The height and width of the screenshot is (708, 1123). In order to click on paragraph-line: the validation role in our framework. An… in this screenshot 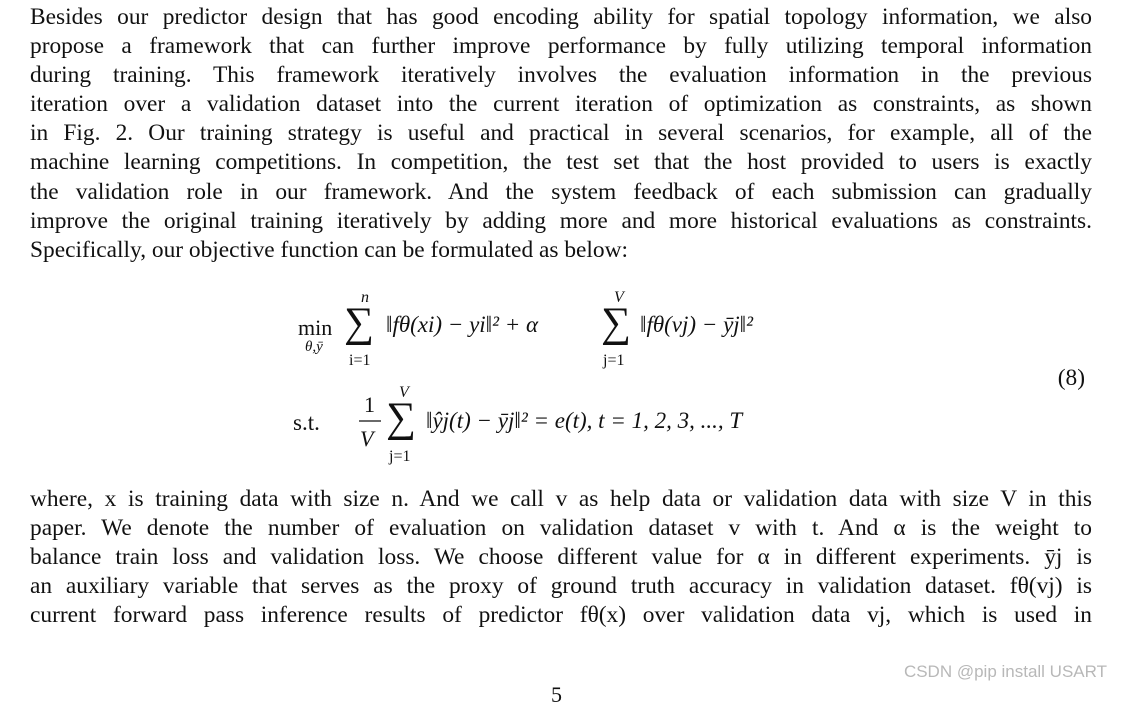, I will do `click(561, 191)`.